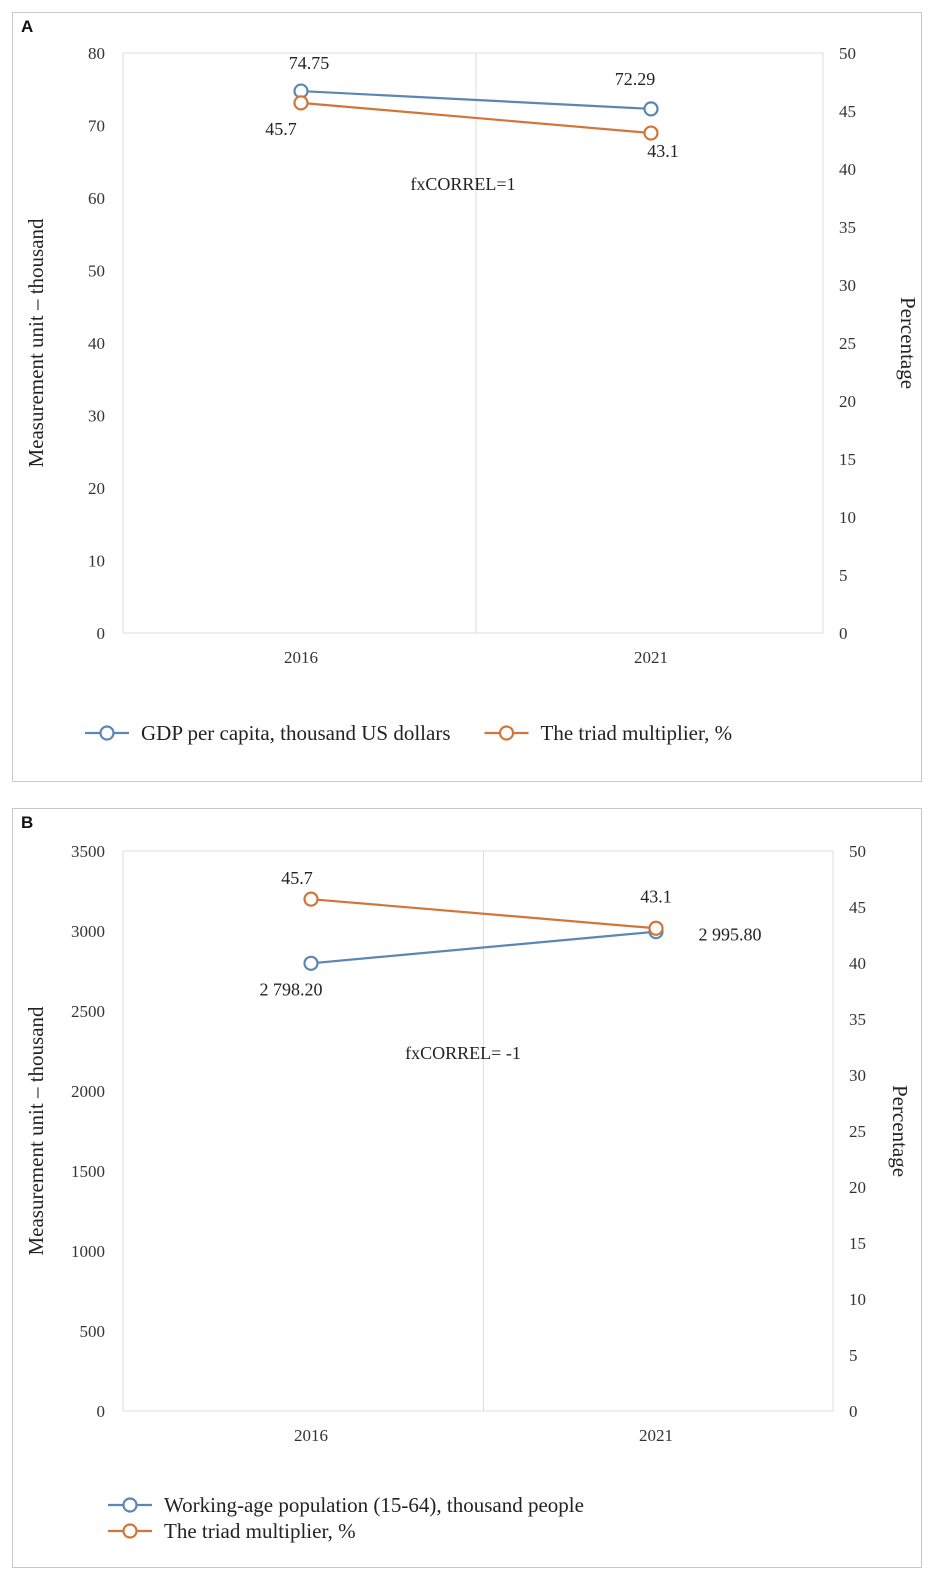  What do you see at coordinates (96, 126) in the screenshot?
I see `y-tick-label: 70` at bounding box center [96, 126].